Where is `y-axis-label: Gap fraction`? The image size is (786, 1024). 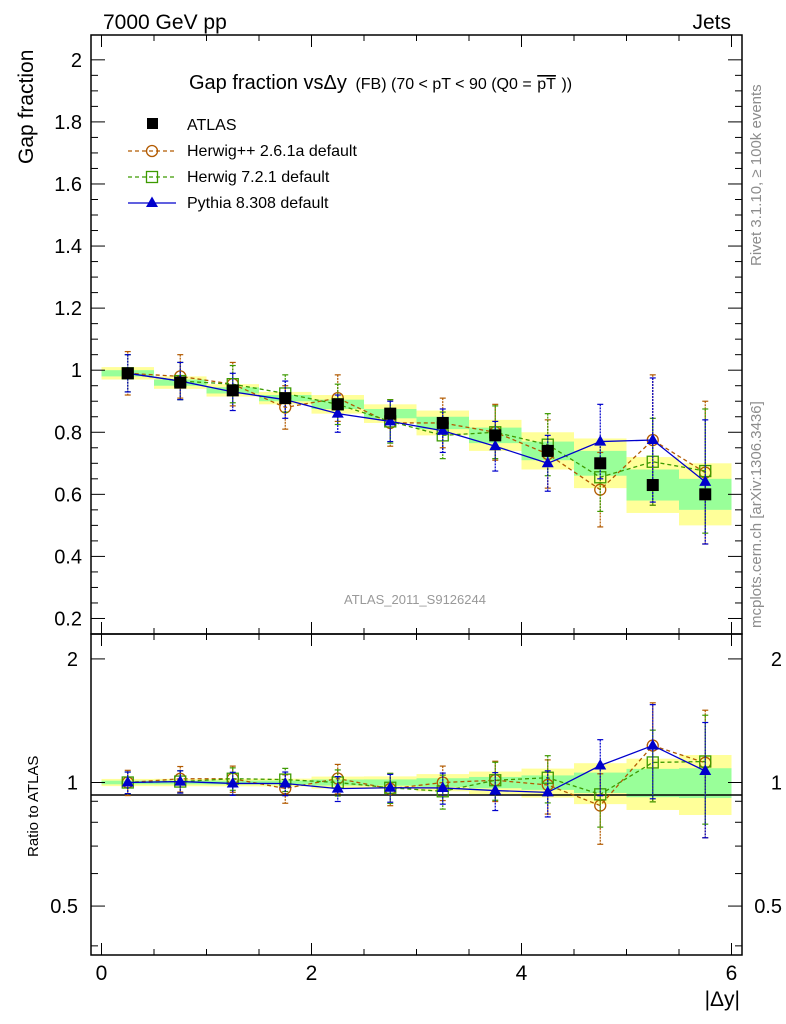
y-axis-label: Gap fraction is located at coordinates (26, 107).